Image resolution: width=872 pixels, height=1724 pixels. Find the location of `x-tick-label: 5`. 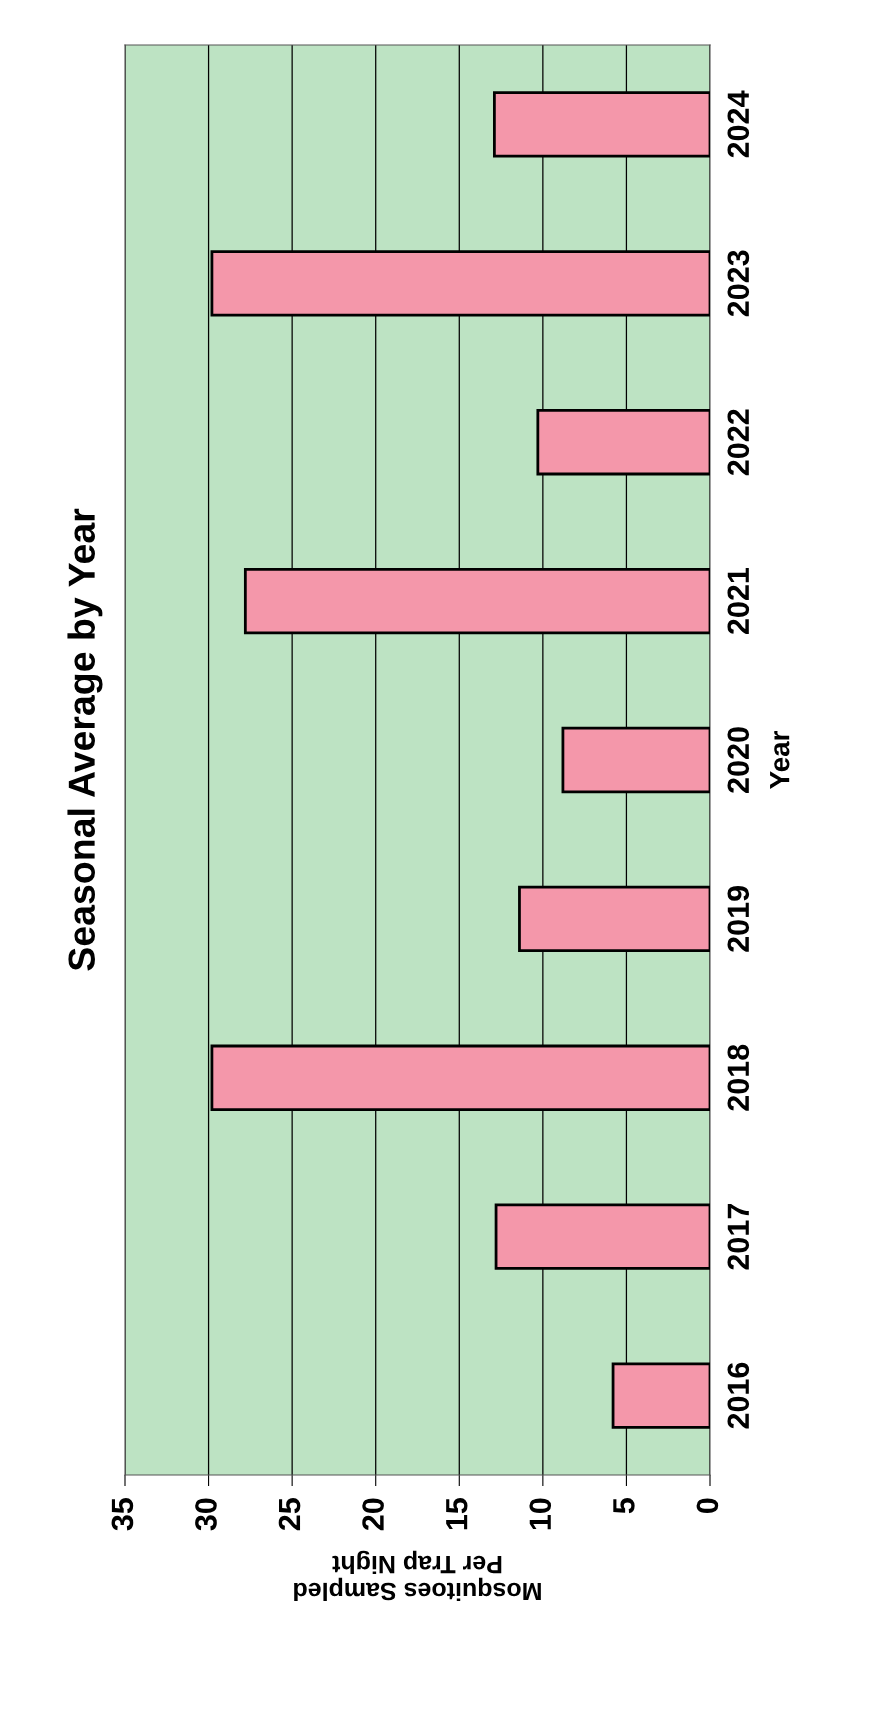

x-tick-label: 5 is located at coordinates (624, 1506).